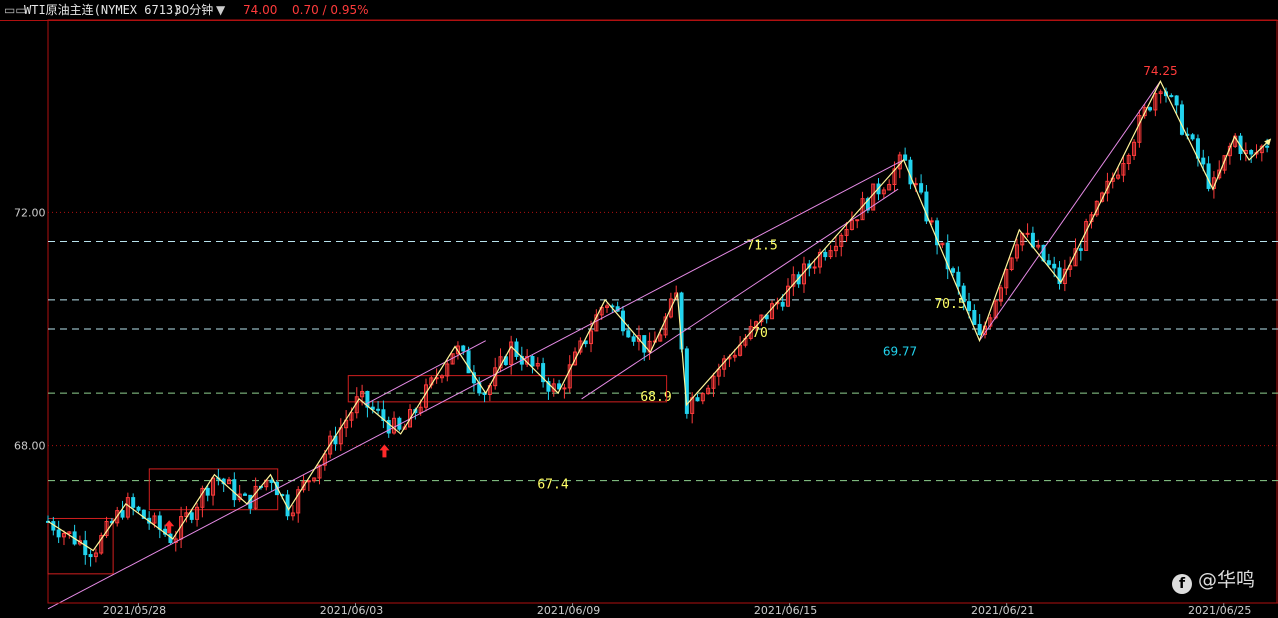 The image size is (1278, 618). What do you see at coordinates (15, 10) in the screenshot?
I see `window-toggle-icon: ▭▭` at bounding box center [15, 10].